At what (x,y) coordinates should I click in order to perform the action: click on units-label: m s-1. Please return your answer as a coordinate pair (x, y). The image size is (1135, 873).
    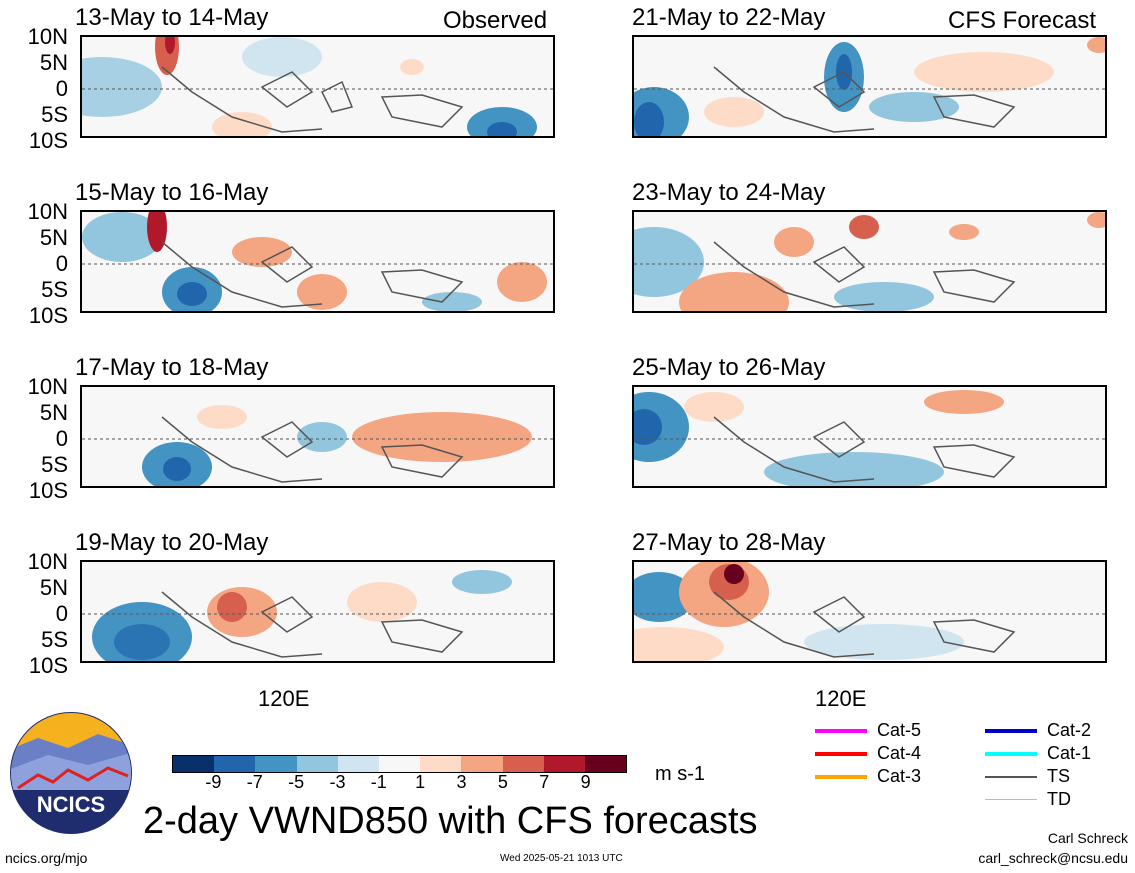
    Looking at the image, I should click on (680, 774).